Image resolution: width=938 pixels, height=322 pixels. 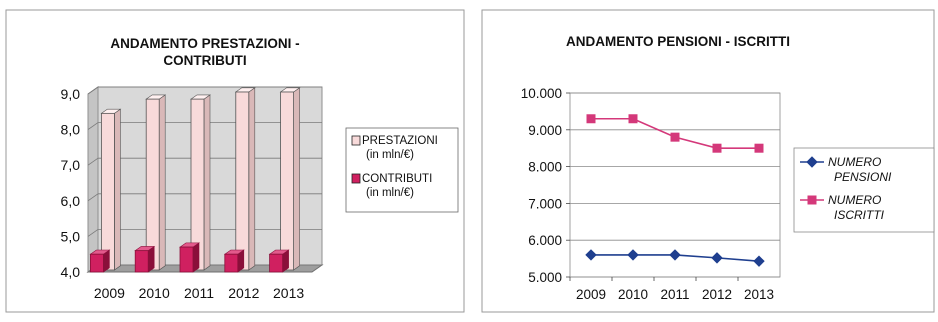 What do you see at coordinates (397, 186) in the screenshot?
I see `legend-label: CONTRIBUTI (in mln/€)` at bounding box center [397, 186].